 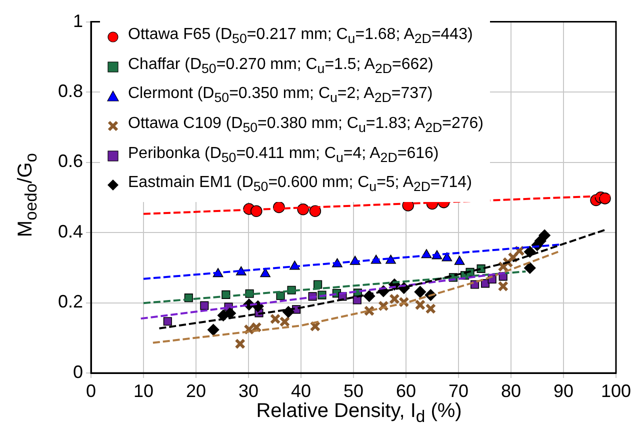 What do you see at coordinates (283, 155) in the screenshot?
I see `legend-label: Peribonka (D$_{50}$=0.411 mm; C$_{u}$=4; A$_{2D}$=616)` at bounding box center [283, 155].